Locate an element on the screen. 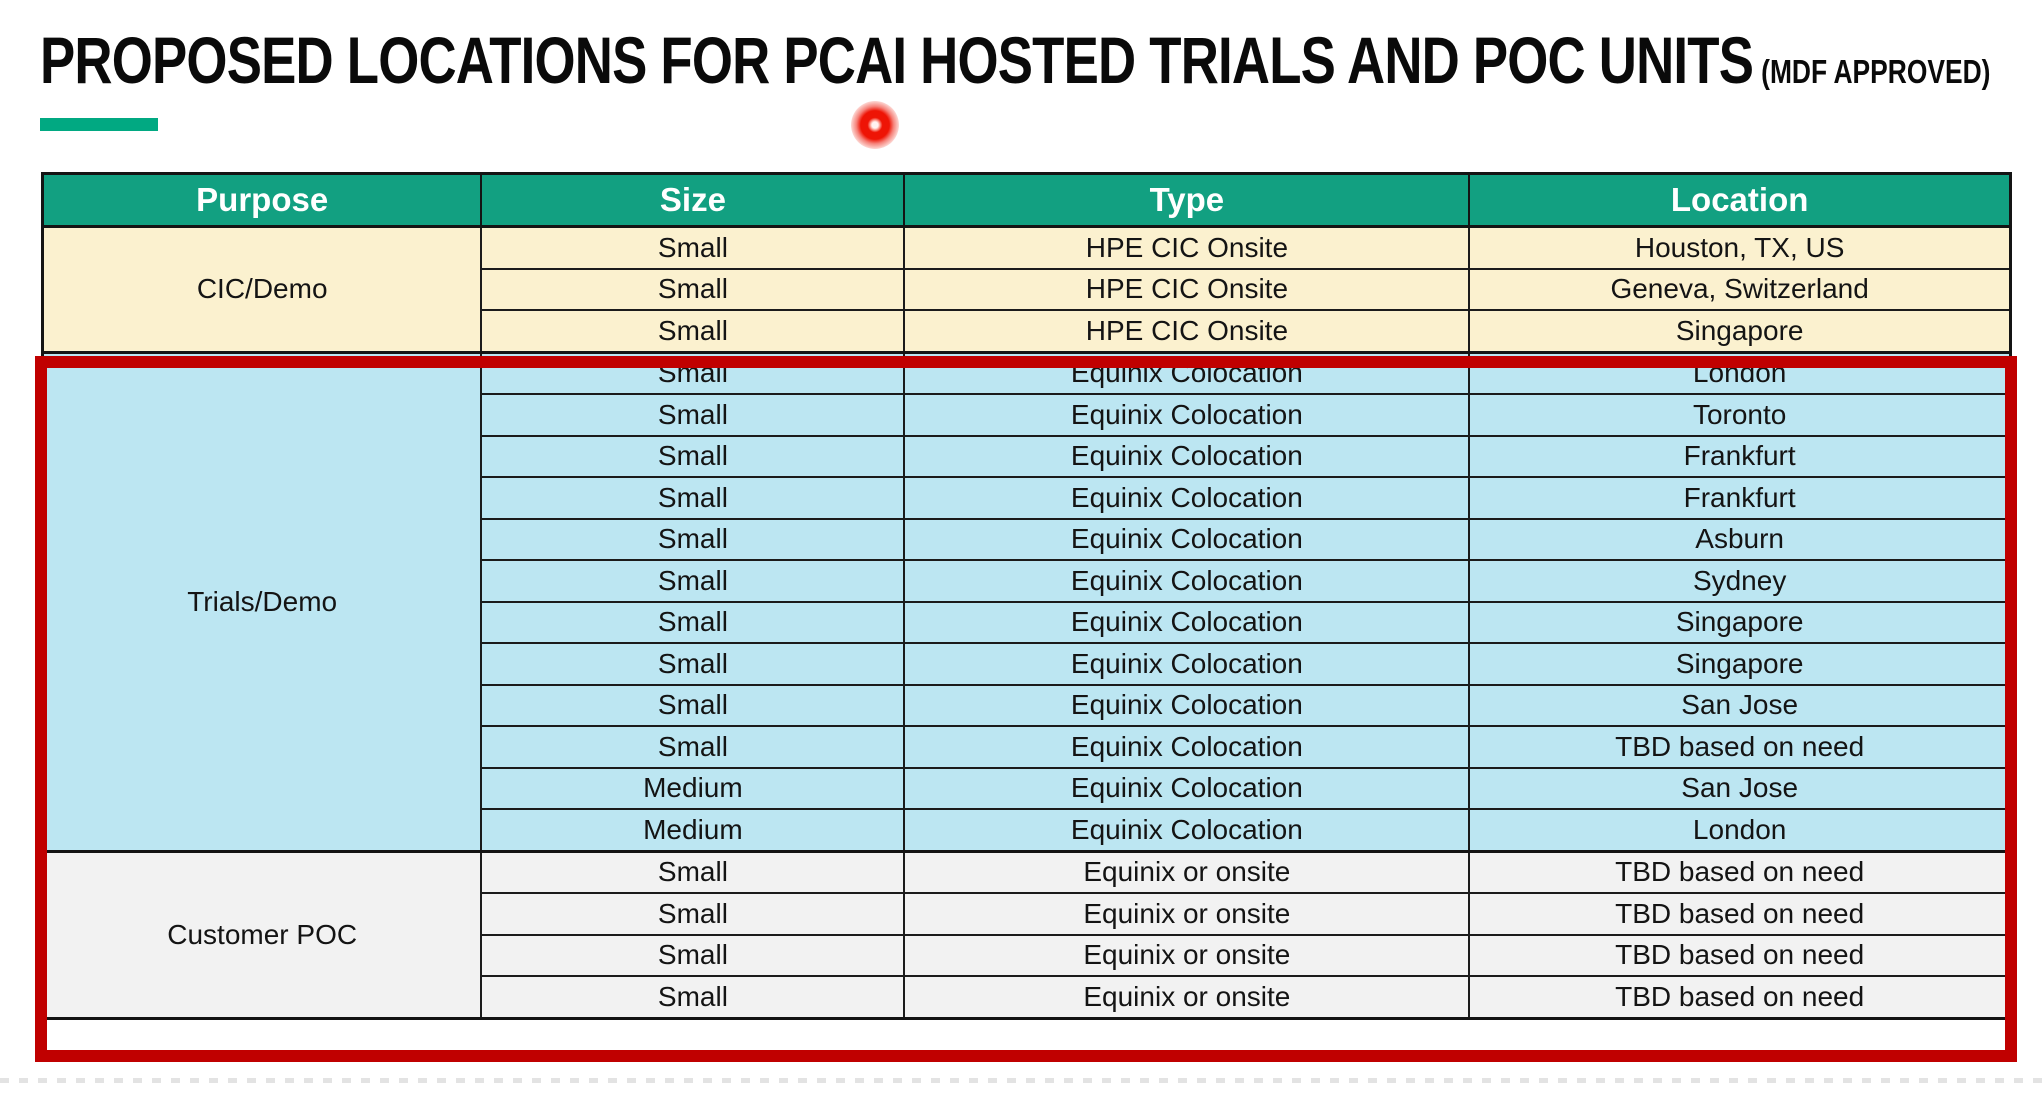  table-row: Medium Equinix Colocation San Jose is located at coordinates (1027, 788).